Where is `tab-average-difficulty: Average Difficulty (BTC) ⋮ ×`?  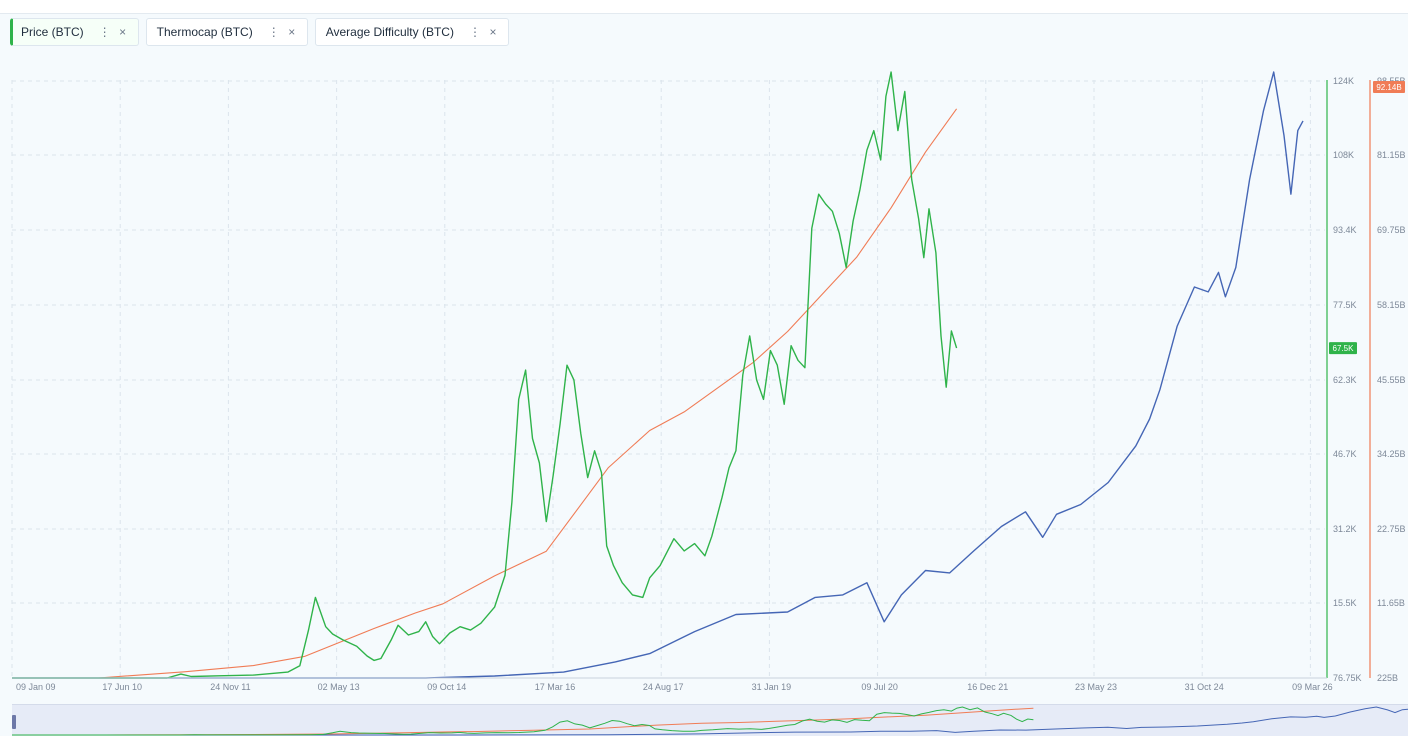
tab-average-difficulty: Average Difficulty (BTC) ⋮ × is located at coordinates (411, 32).